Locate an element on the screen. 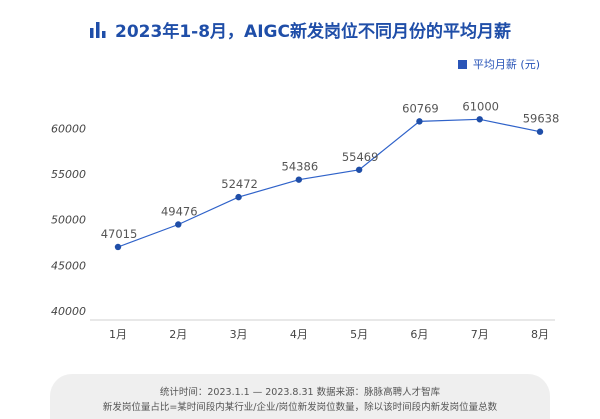  data-label: 52472 is located at coordinates (239, 184).